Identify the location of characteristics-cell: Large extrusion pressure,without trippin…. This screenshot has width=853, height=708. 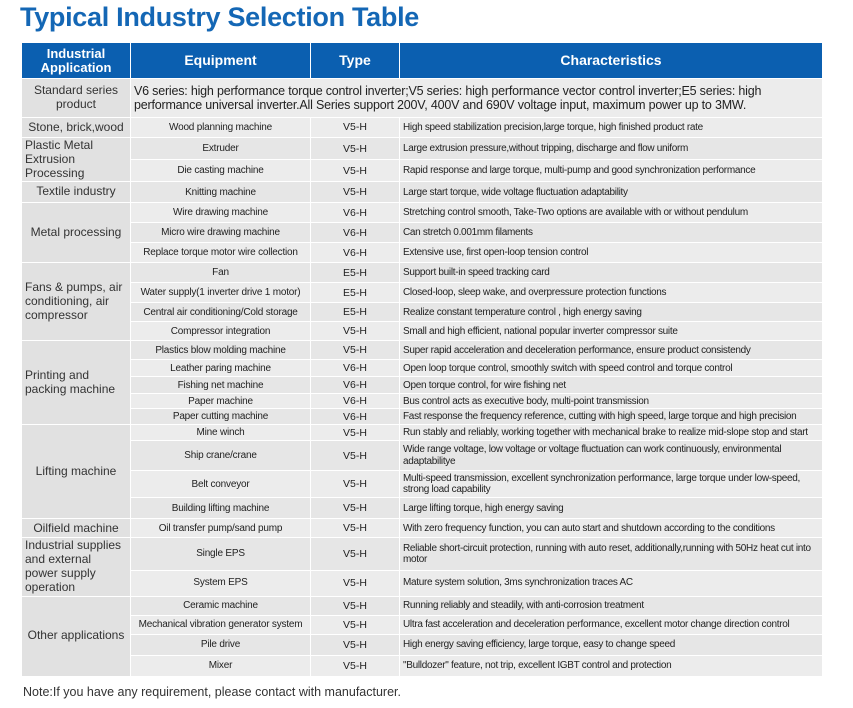
(611, 148).